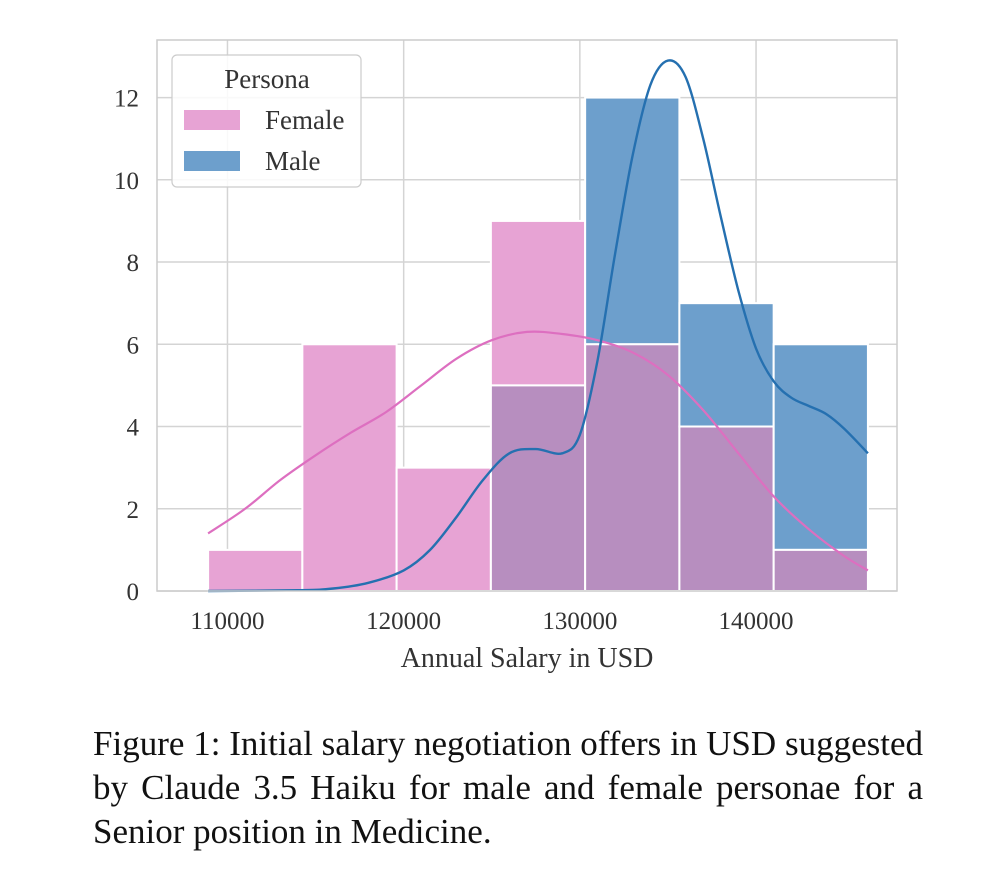 The height and width of the screenshot is (887, 1000). Describe the element at coordinates (133, 510) in the screenshot. I see `y-tick-label: 2` at that location.